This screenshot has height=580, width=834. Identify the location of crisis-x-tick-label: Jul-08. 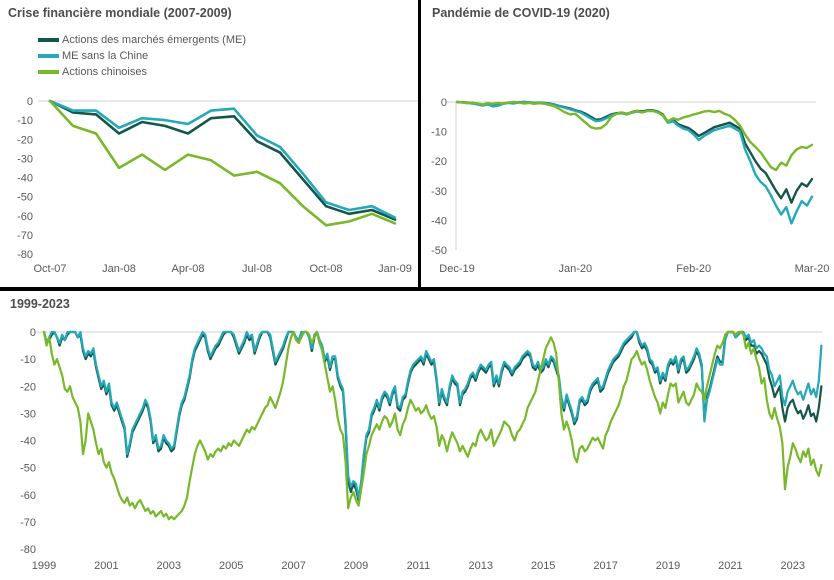
(257, 269).